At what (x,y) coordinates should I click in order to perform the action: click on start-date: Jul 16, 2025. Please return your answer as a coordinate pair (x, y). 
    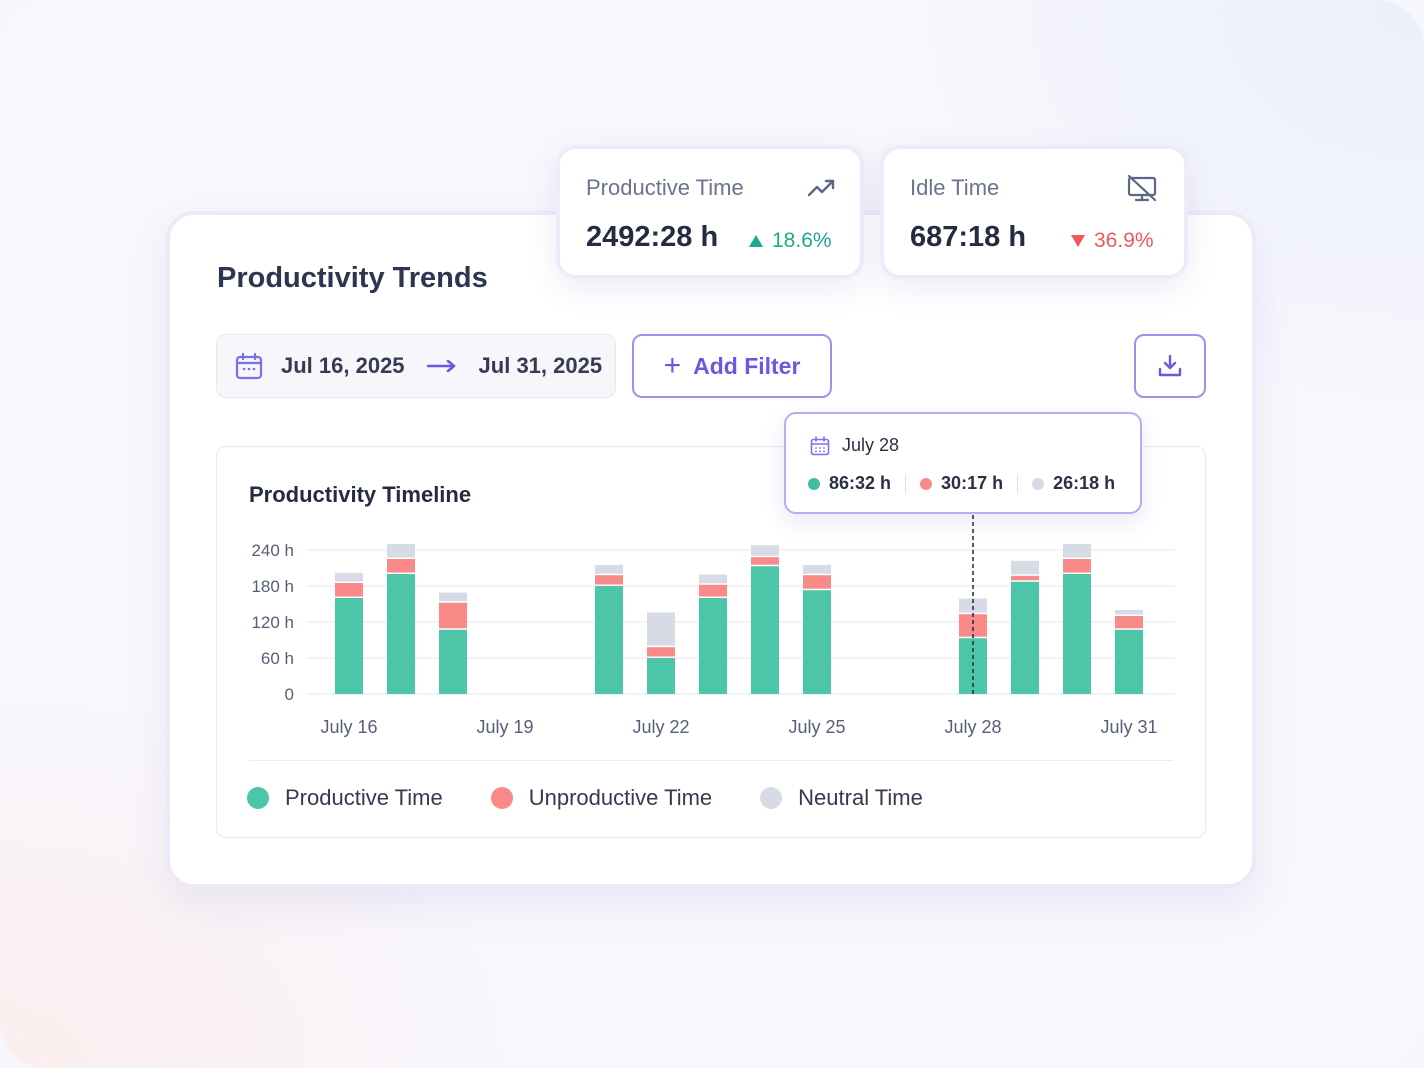
    Looking at the image, I should click on (343, 365).